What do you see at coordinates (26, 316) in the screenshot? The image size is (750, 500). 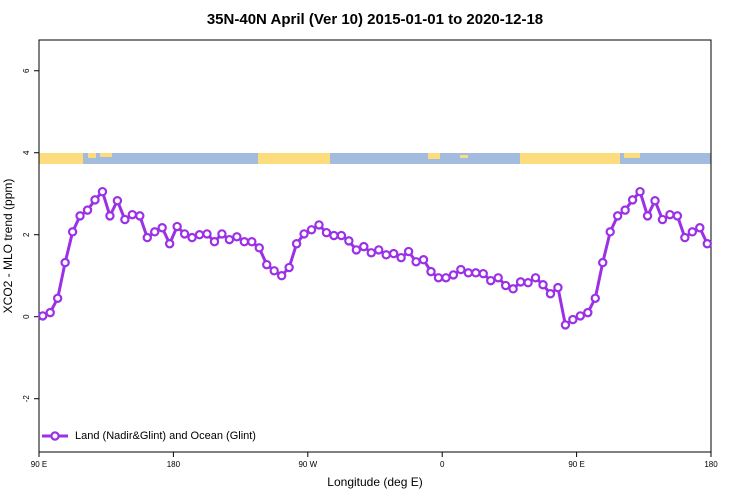 I see `y-tick-label: 0` at bounding box center [26, 316].